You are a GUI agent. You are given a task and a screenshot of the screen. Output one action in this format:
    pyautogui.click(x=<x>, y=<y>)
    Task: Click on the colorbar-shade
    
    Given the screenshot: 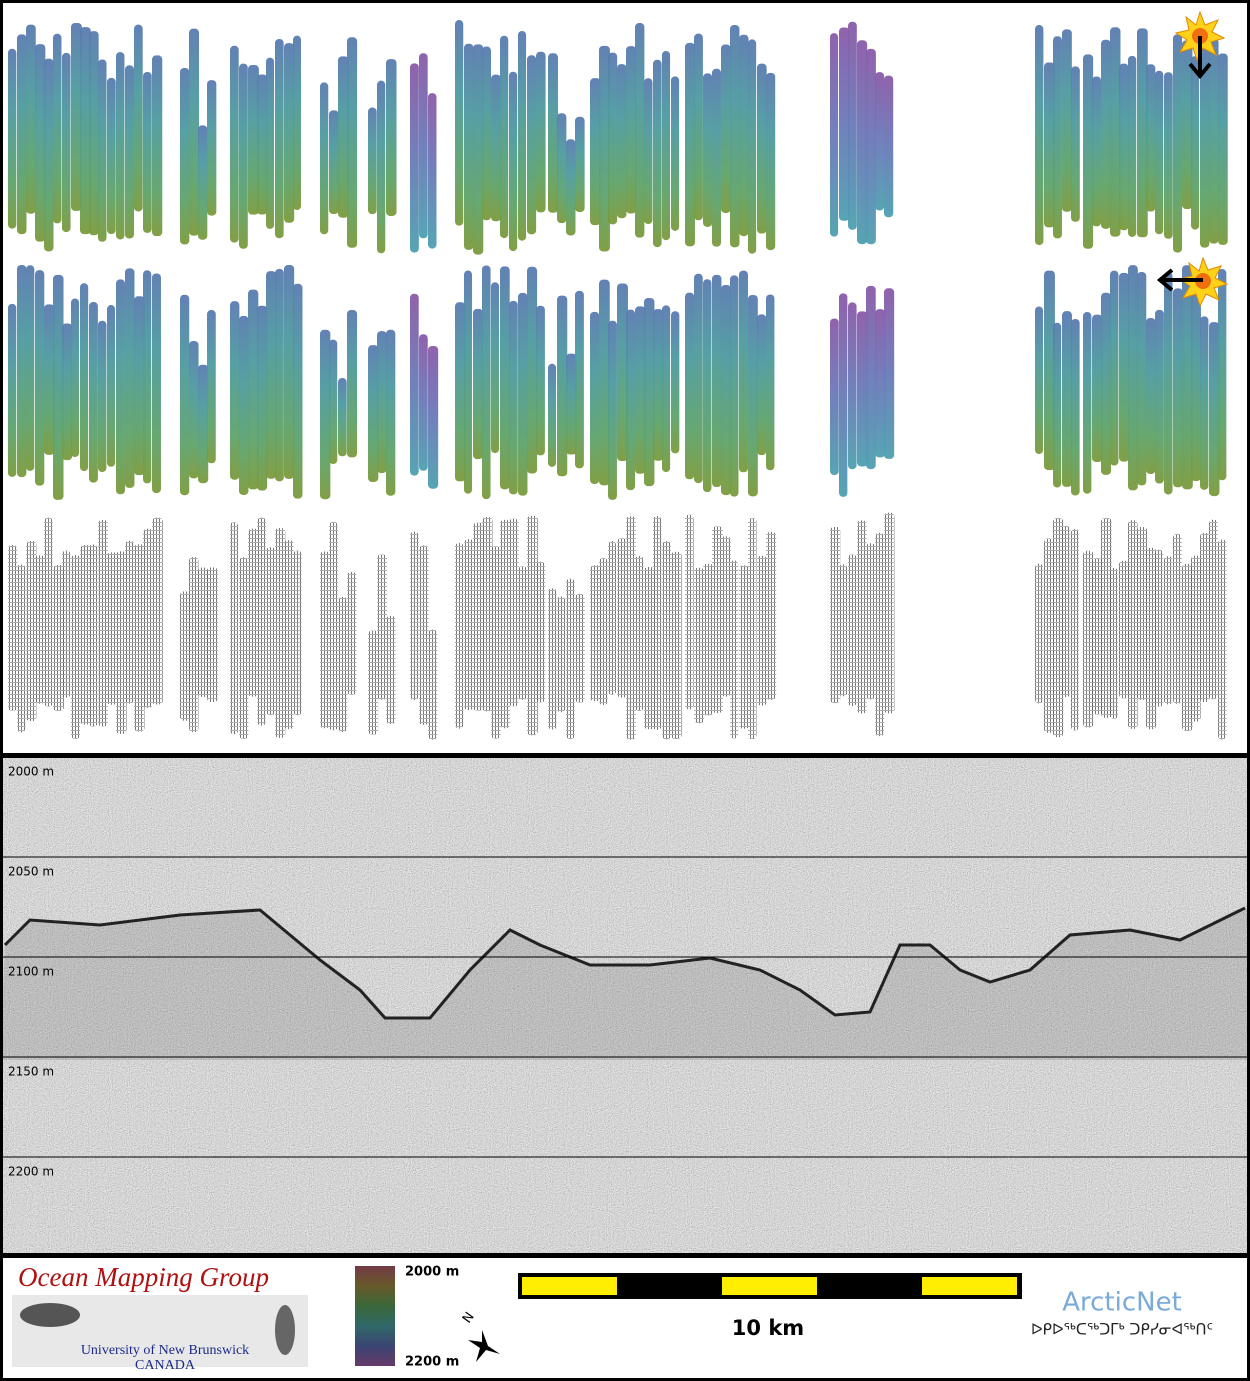 What is the action you would take?
    pyautogui.click(x=375, y=1316)
    